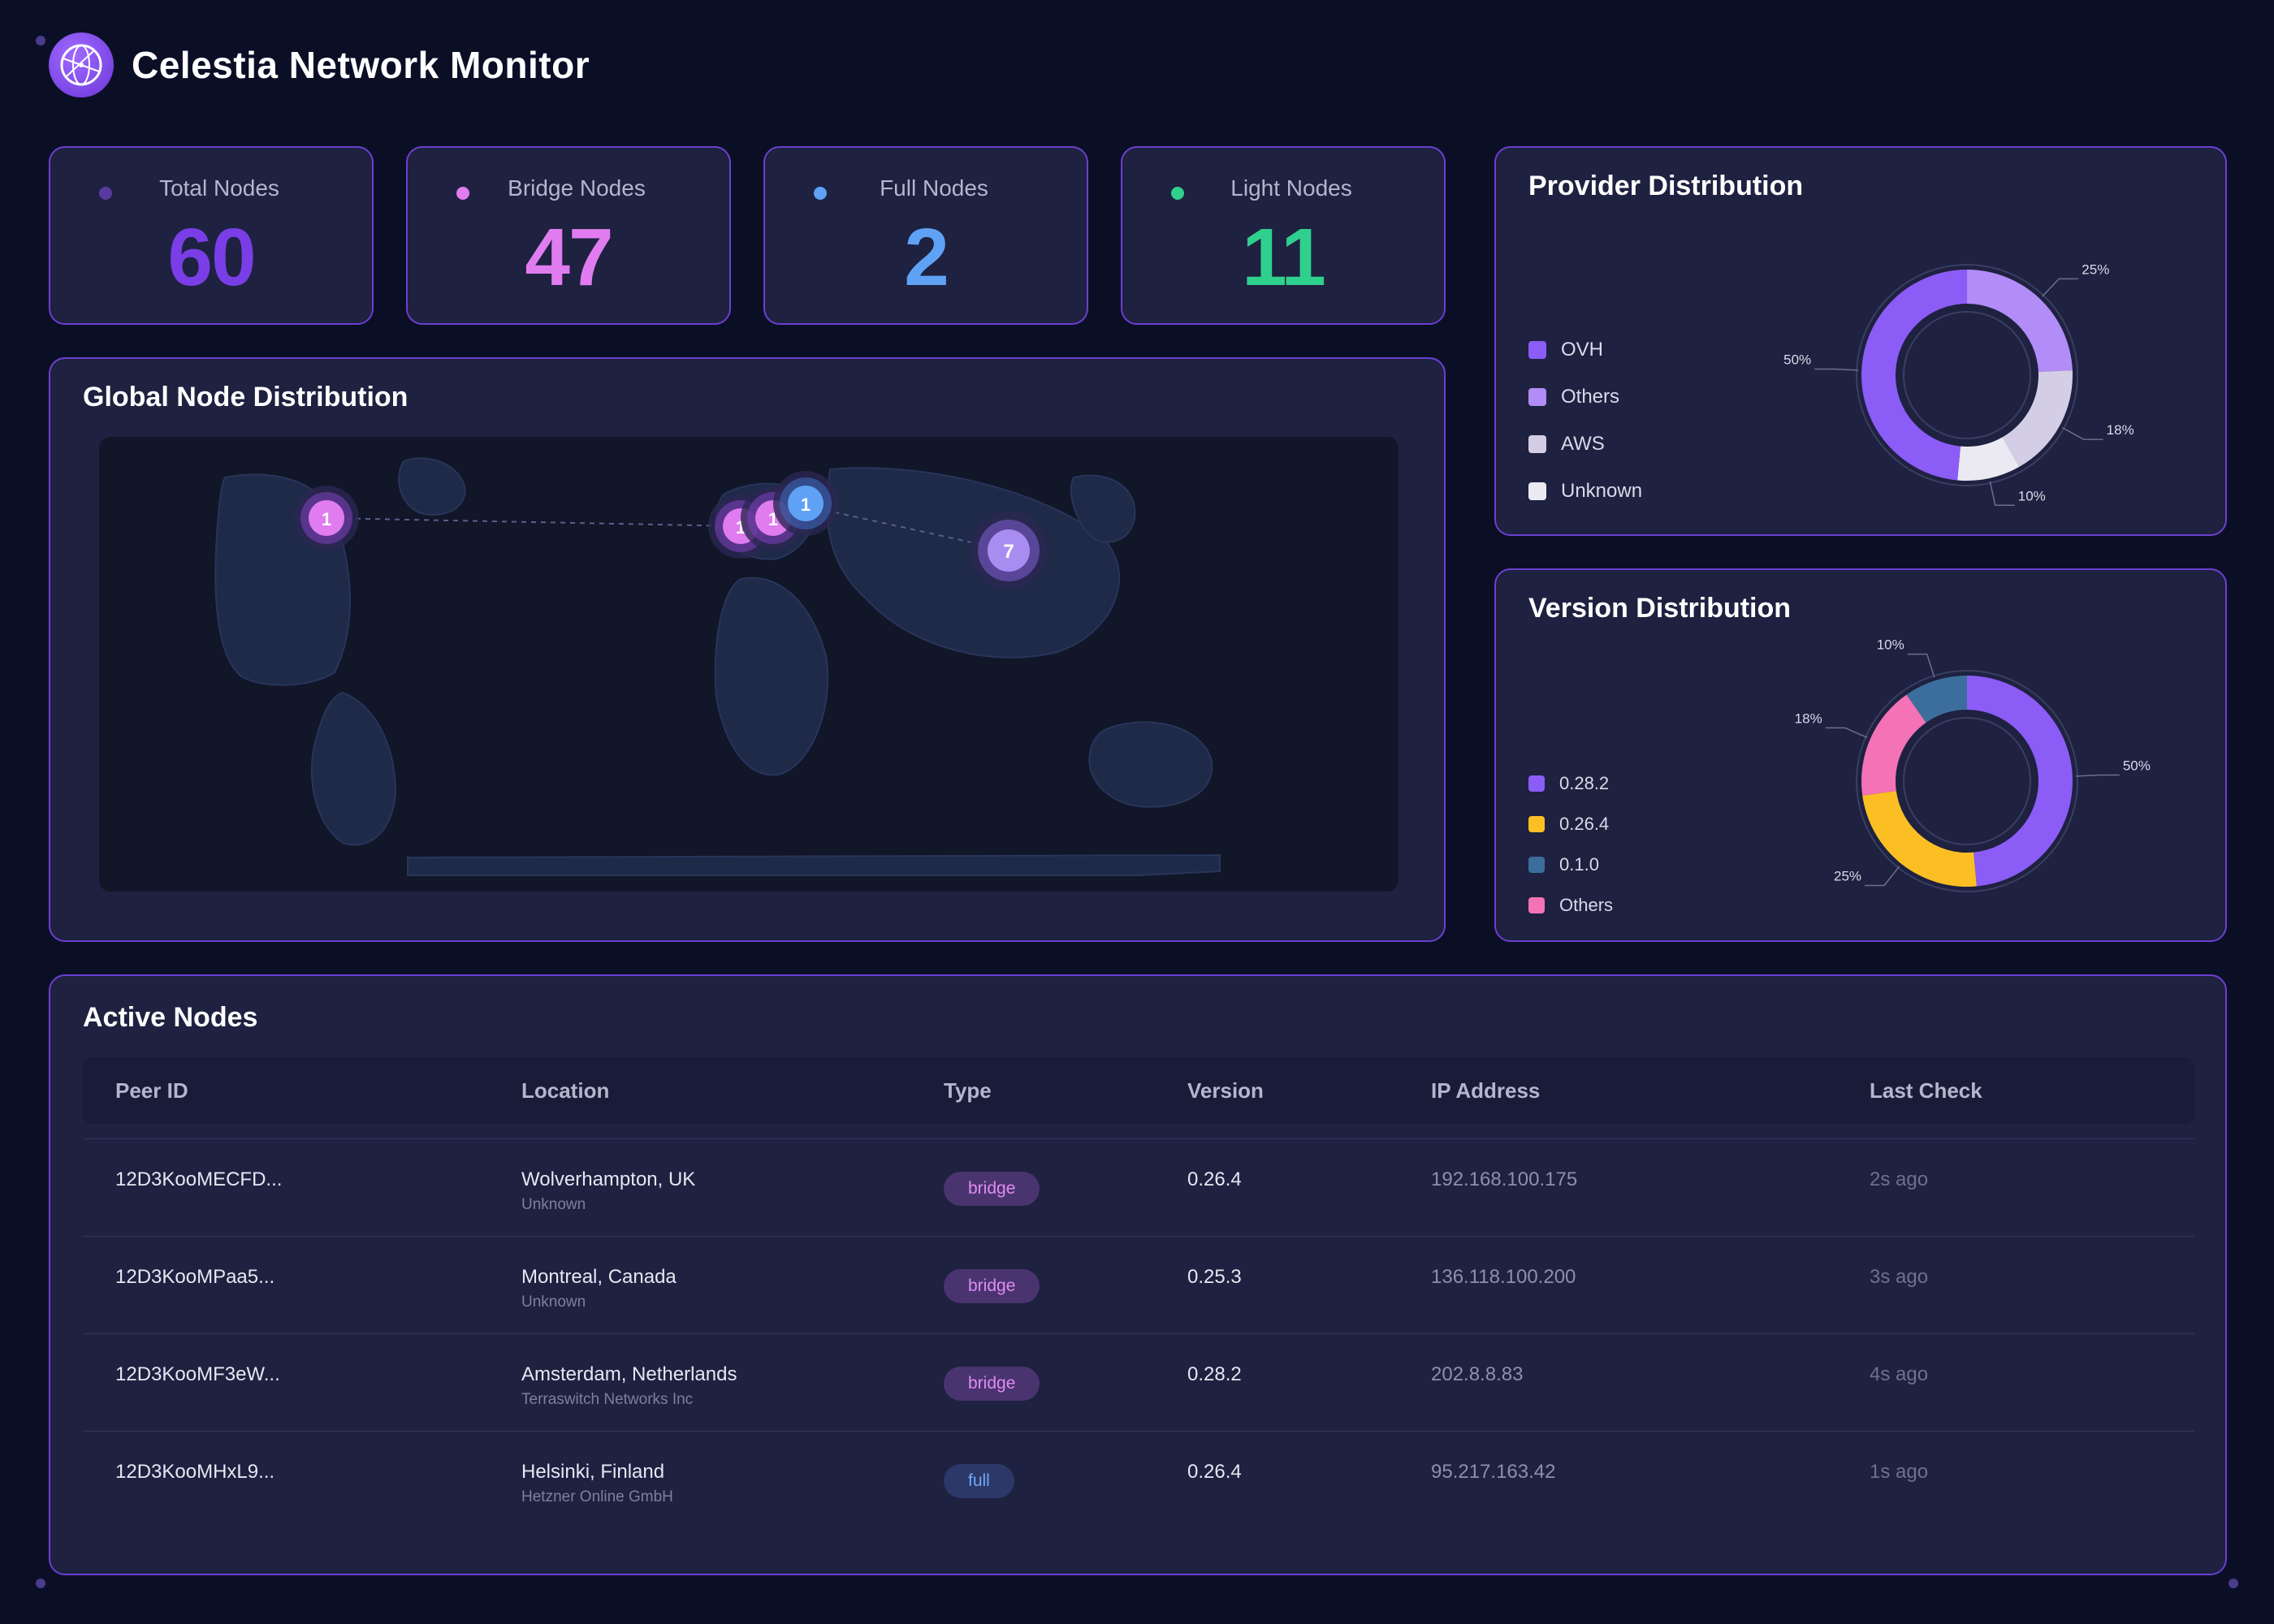 The height and width of the screenshot is (1624, 2274). What do you see at coordinates (246, 397) in the screenshot?
I see `map-panel-title: Global Node Distribution` at bounding box center [246, 397].